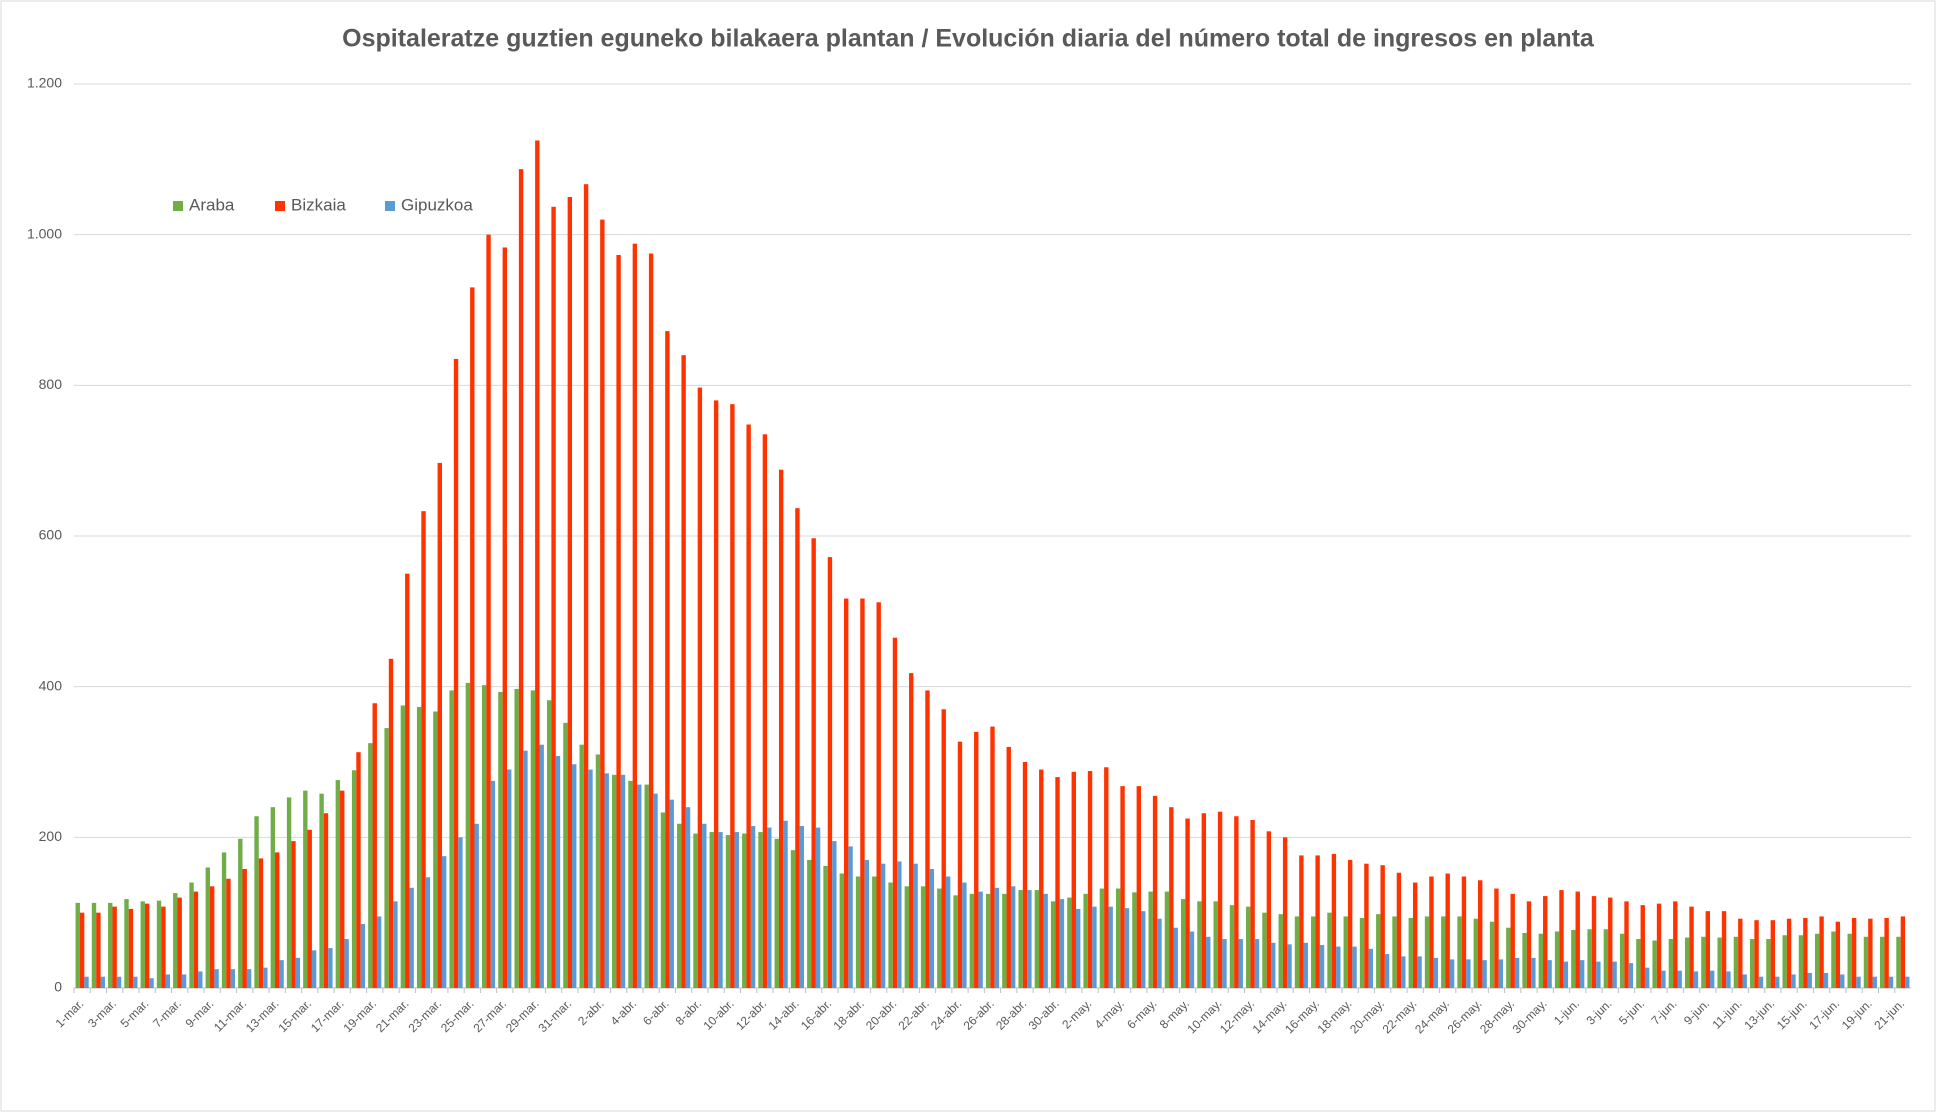  What do you see at coordinates (51, 535) in the screenshot?
I see `y-tick-label: 600` at bounding box center [51, 535].